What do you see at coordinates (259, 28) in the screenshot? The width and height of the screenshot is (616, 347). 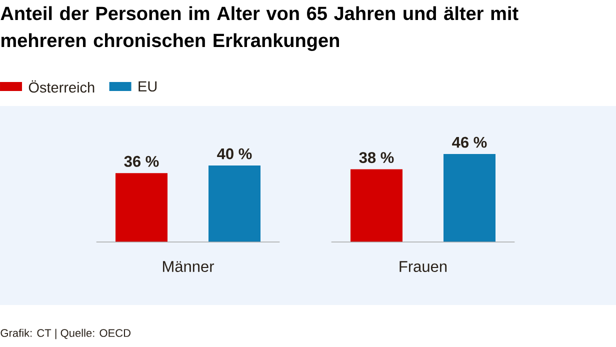 I see `chart-title: Anteil der Personen im Alter von 65 Jahren und älter mit mehreren chronischen Erkrankungen` at bounding box center [259, 28].